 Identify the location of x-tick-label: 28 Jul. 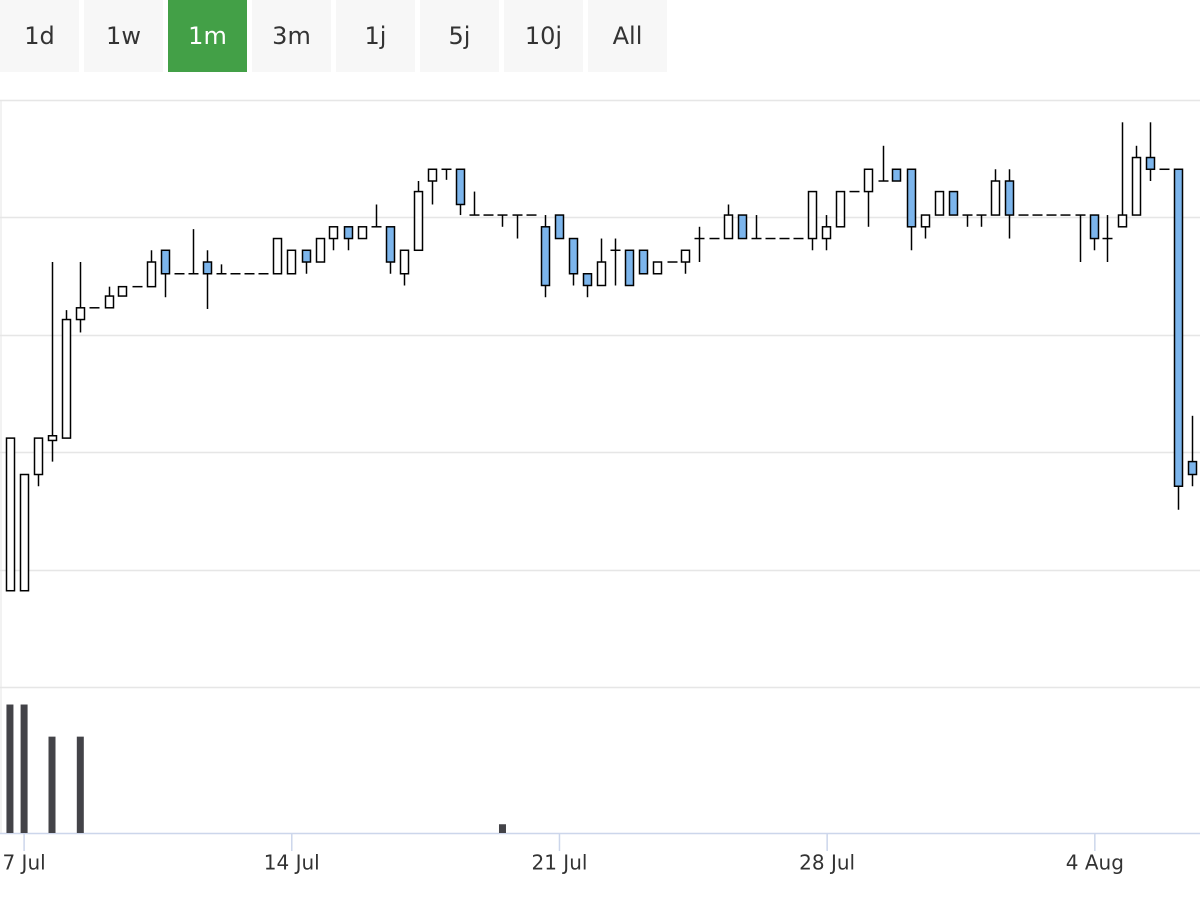
(827, 863).